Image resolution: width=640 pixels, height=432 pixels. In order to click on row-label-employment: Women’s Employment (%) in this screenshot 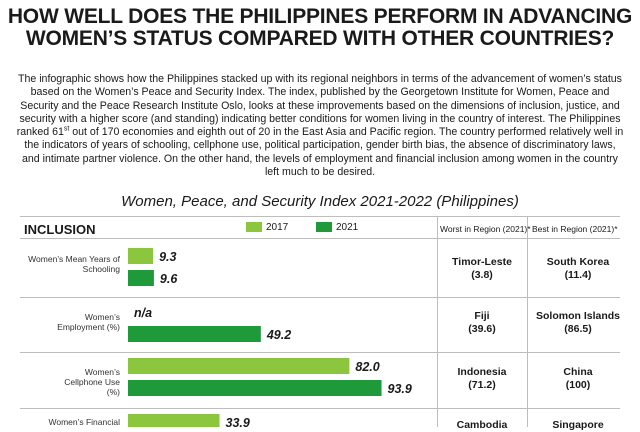, I will do `click(88, 322)`.